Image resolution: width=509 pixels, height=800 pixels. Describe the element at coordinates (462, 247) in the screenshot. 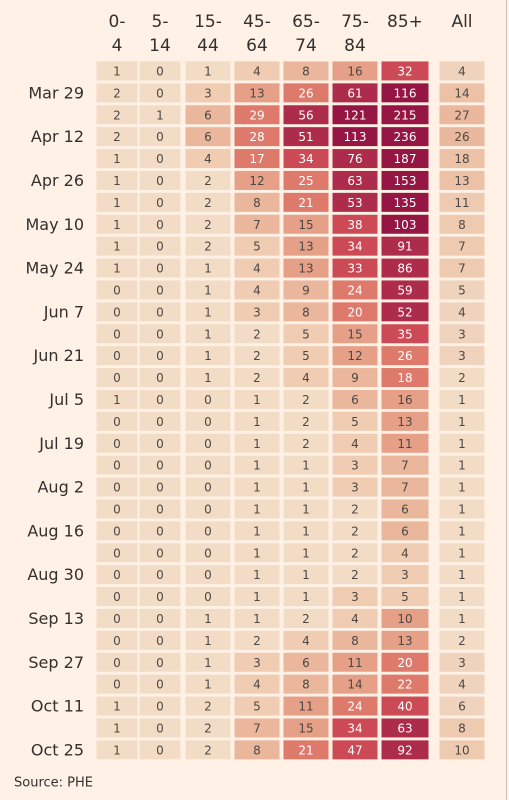

I see `cell-value: 7` at that location.